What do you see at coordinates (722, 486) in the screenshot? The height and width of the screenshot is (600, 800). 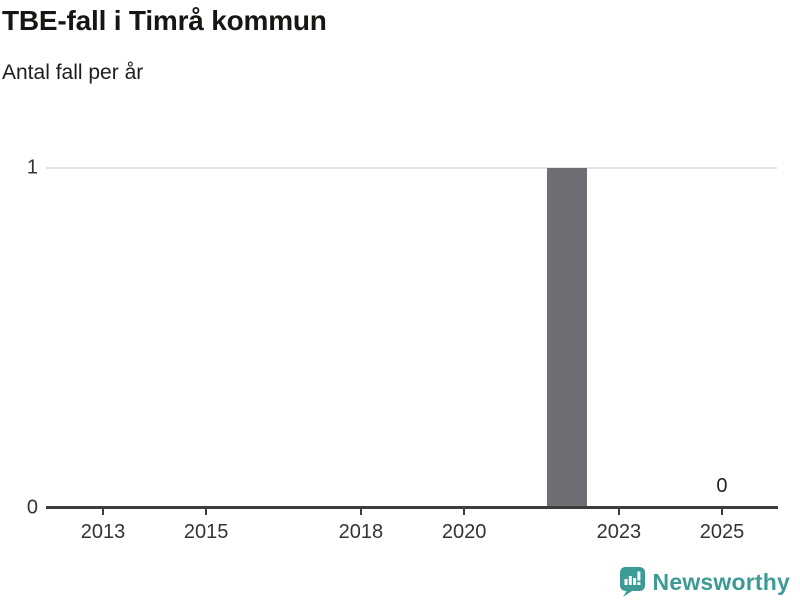 I see `value-label-2025: 0` at bounding box center [722, 486].